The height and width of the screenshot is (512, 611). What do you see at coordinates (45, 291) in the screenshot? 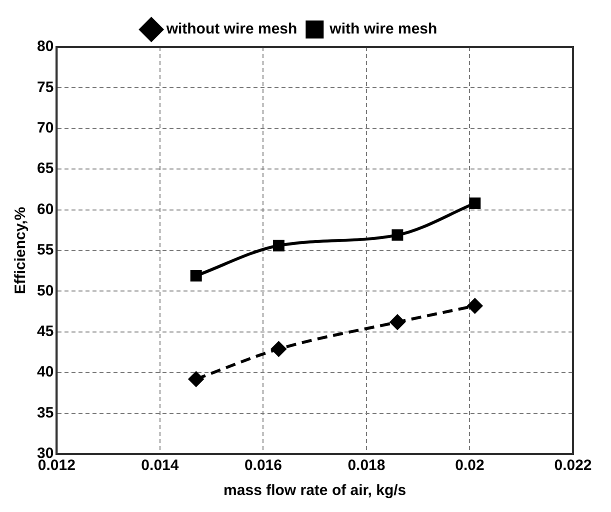
I see `y-tick-label: 50` at bounding box center [45, 291].